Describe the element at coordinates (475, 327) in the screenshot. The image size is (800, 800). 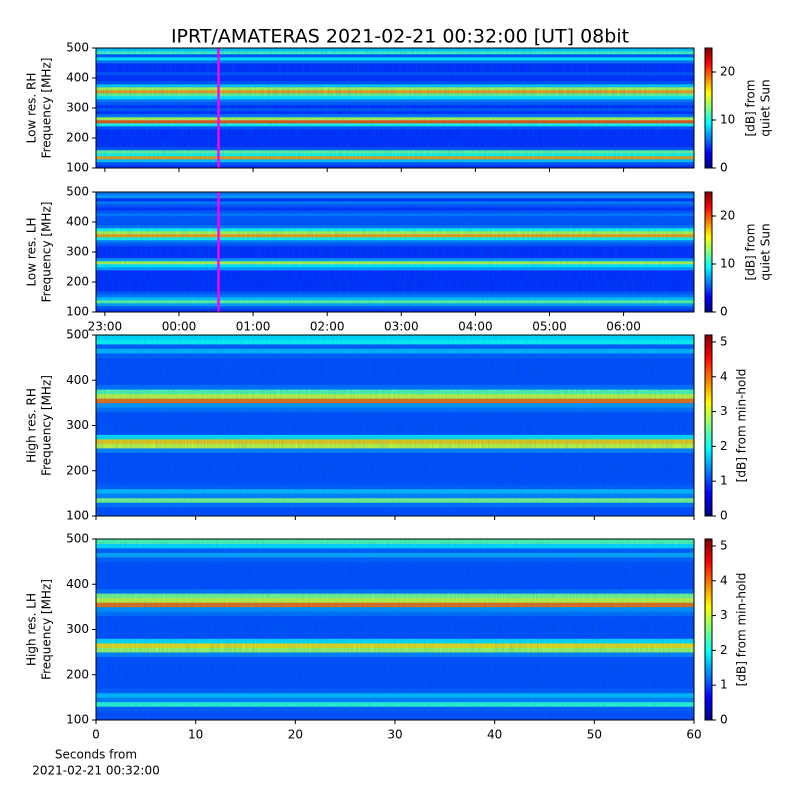
I see `x-tick-label: 04:00` at that location.